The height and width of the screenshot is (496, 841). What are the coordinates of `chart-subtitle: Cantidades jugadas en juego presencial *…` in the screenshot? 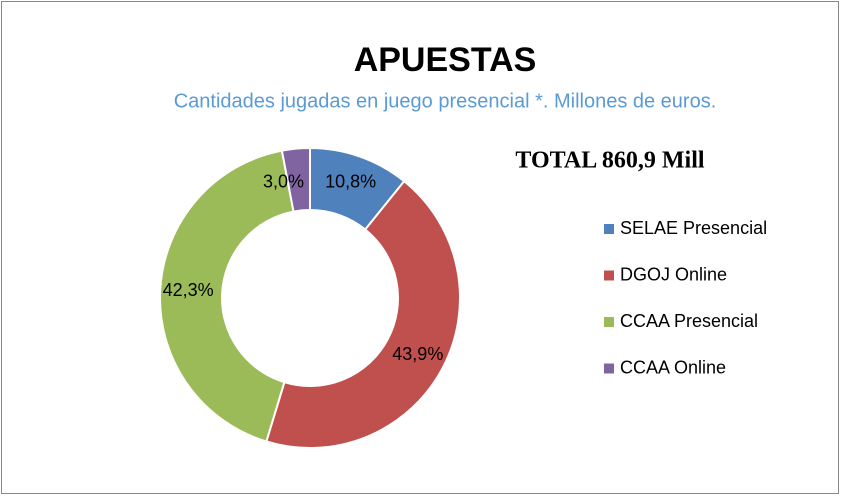 It's located at (445, 101).